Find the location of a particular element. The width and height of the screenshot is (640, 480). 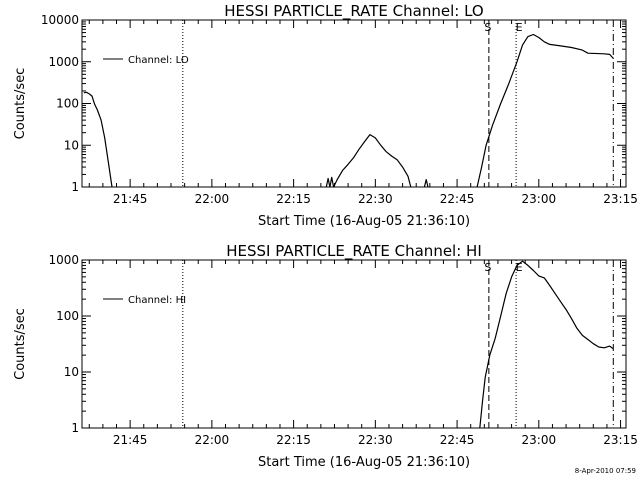

footer-timestamp: 8-Apr-2010 07:59 is located at coordinates (605, 471).